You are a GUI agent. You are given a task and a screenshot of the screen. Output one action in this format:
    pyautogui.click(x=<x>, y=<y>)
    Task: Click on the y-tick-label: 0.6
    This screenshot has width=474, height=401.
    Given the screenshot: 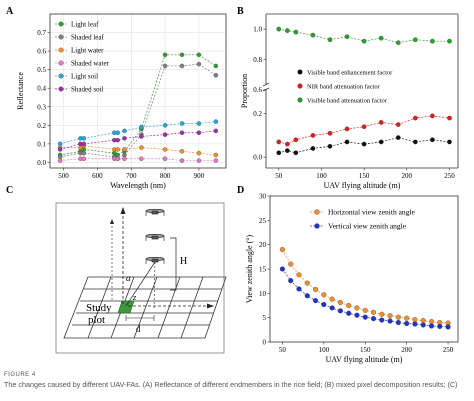 What is the action you would take?
    pyautogui.click(x=257, y=90)
    